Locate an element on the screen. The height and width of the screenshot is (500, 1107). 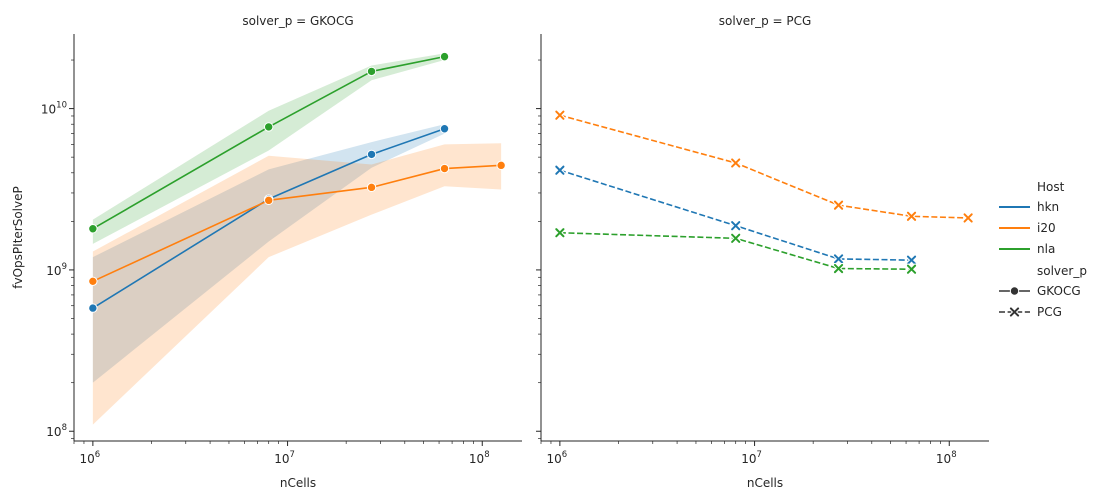
y-tick-label: 10⁸ is located at coordinates (56, 431).